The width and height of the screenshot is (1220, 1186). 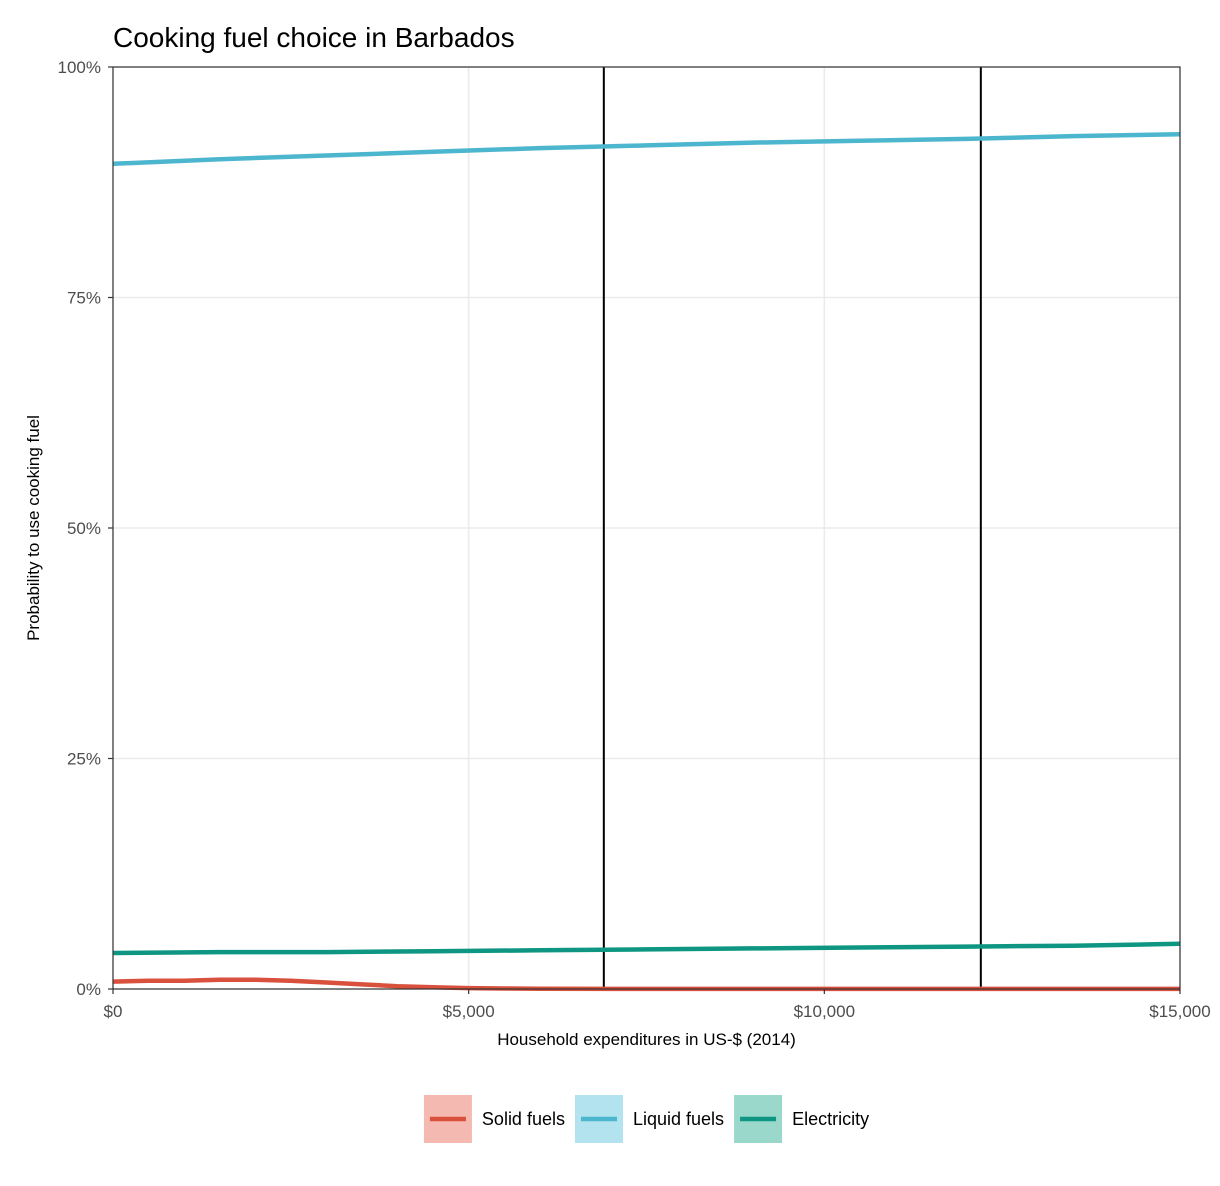 I want to click on x-tick-label: $0, so click(x=113, y=1011).